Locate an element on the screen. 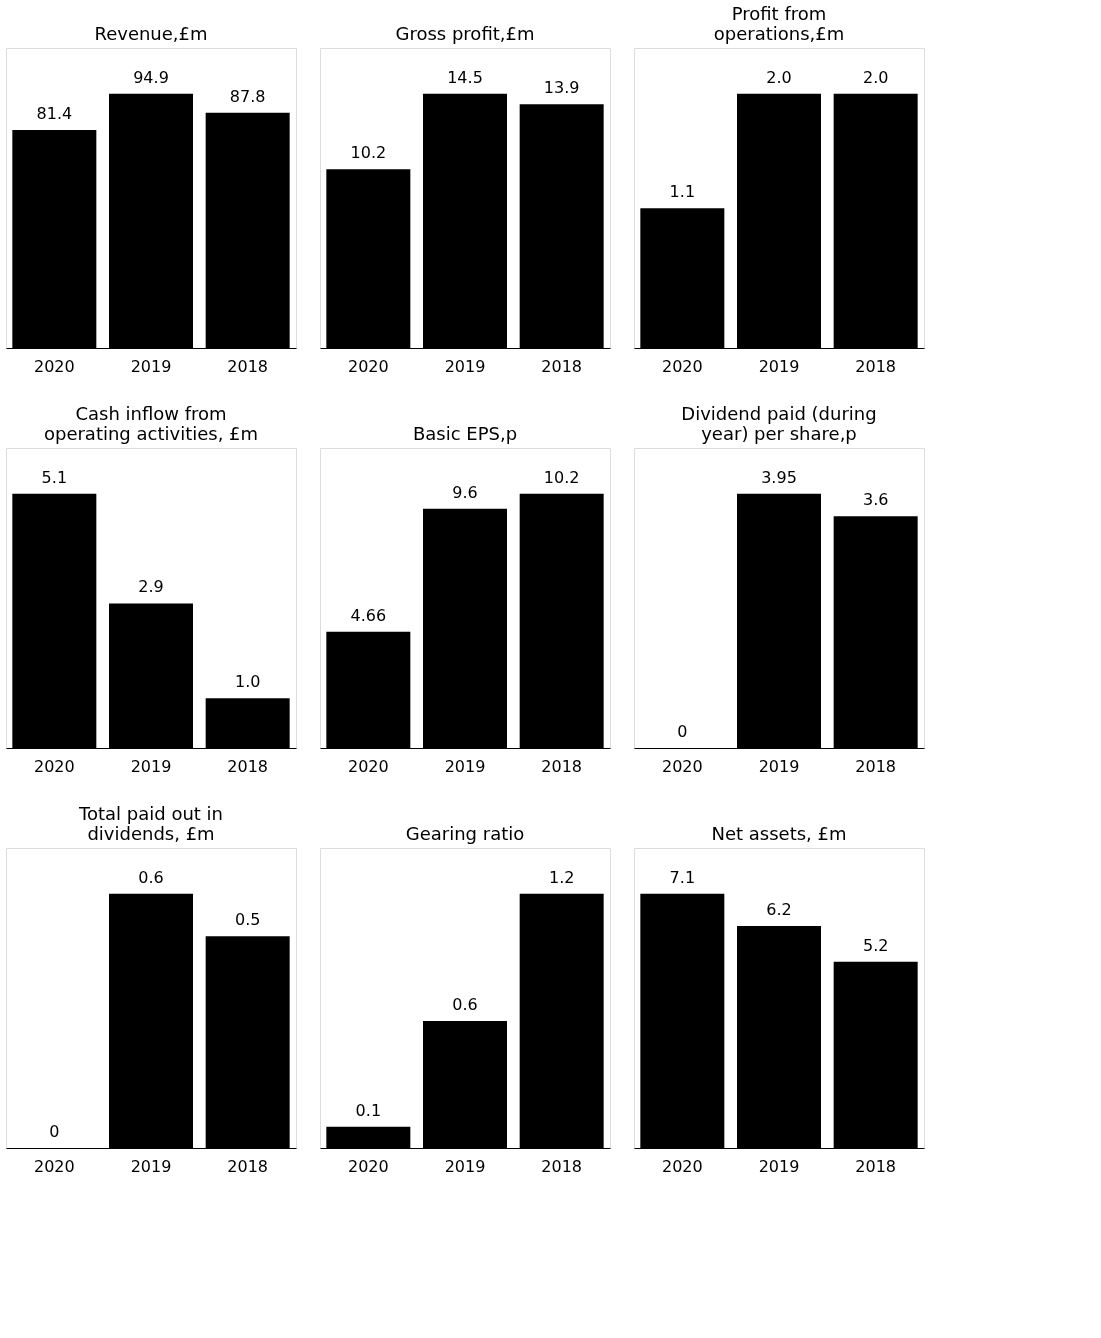 The image size is (1101, 1338). data-label: 5.2 is located at coordinates (875, 945).